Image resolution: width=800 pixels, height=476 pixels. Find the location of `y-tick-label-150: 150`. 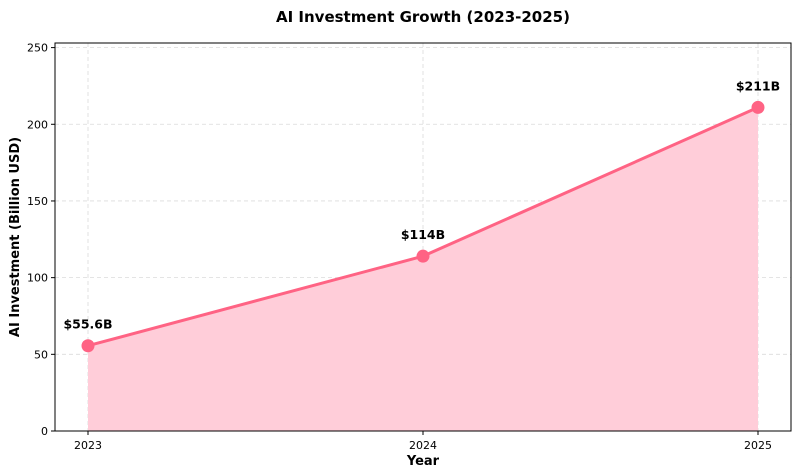

y-tick-label-150: 150 is located at coordinates (37, 201).